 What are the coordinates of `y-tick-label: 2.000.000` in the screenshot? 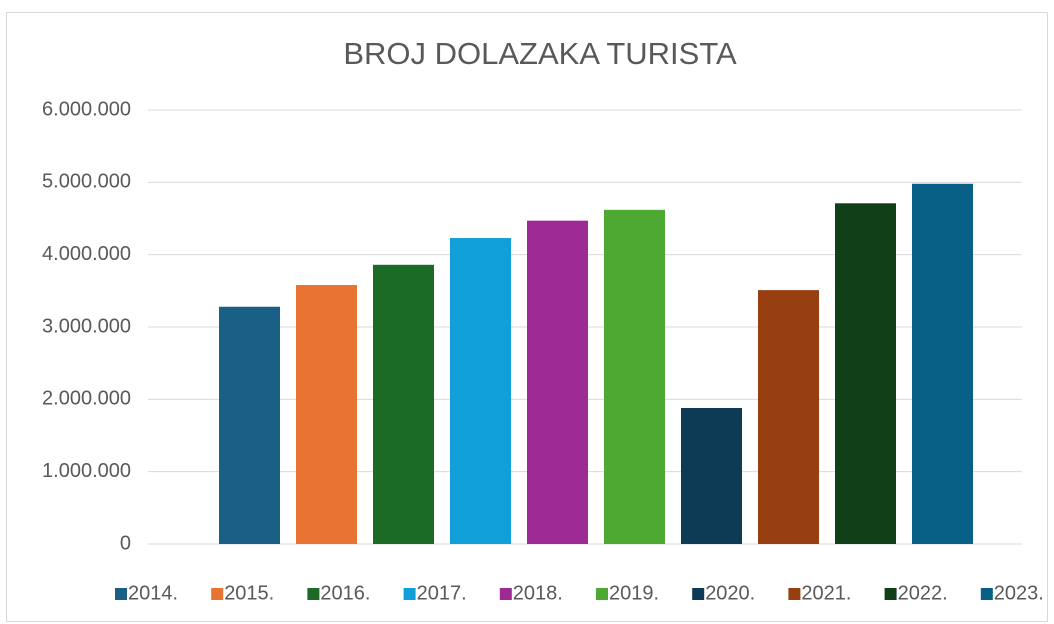 It's located at (86, 399).